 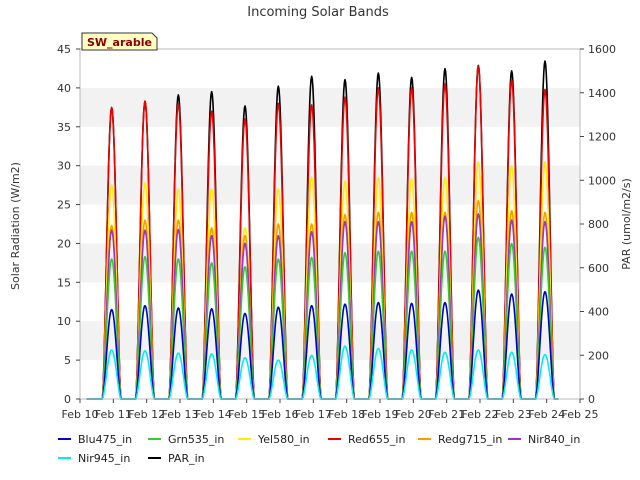 I want to click on x-tick-label: Feb 22, so click(x=480, y=414).